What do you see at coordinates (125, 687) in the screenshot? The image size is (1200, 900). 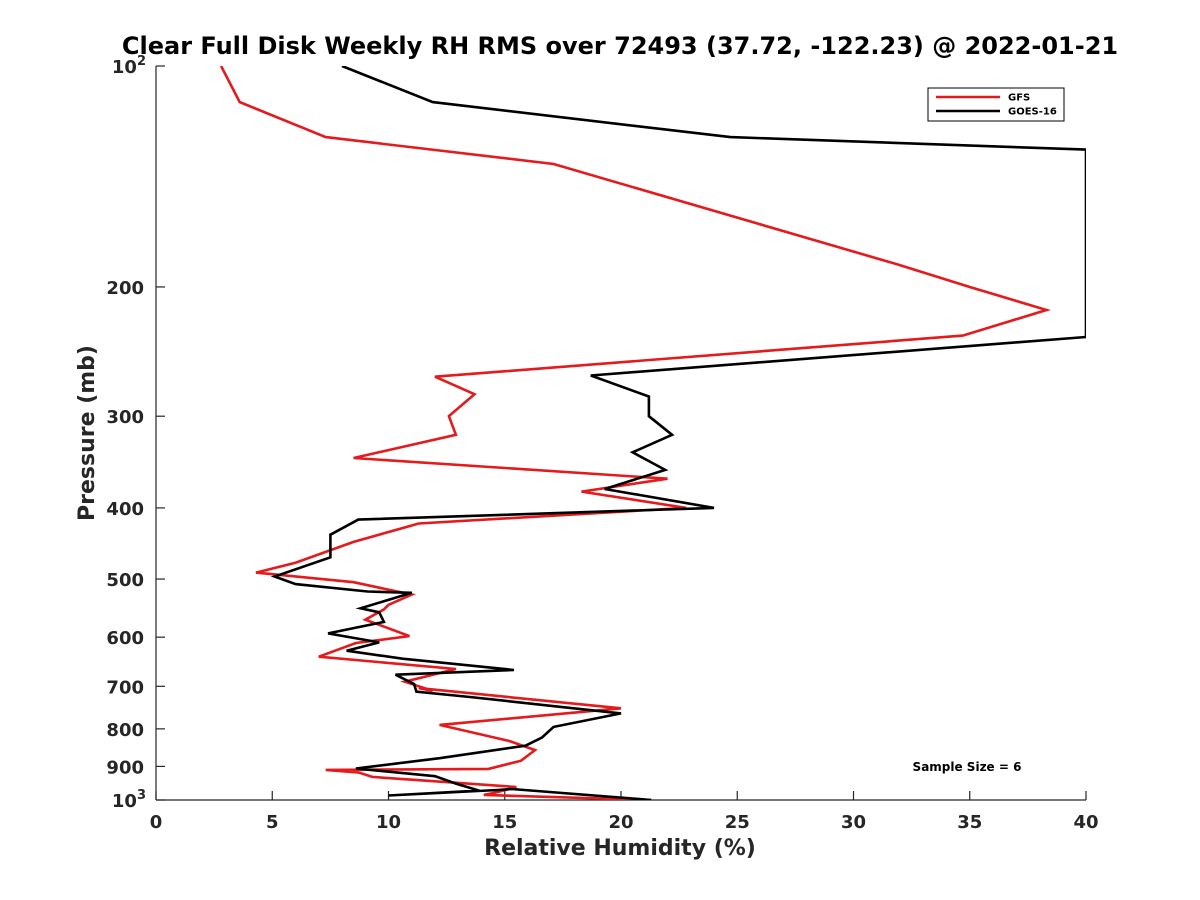 I see `y-tick-label: 700` at bounding box center [125, 687].